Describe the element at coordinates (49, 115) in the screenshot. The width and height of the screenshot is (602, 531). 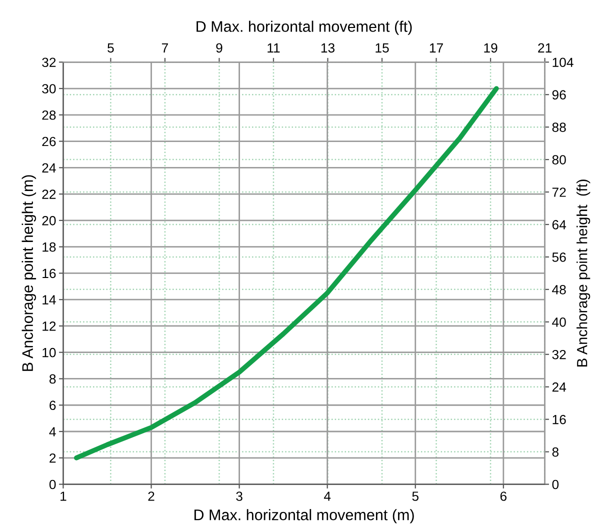
I see `y-tick-label: 28` at that location.